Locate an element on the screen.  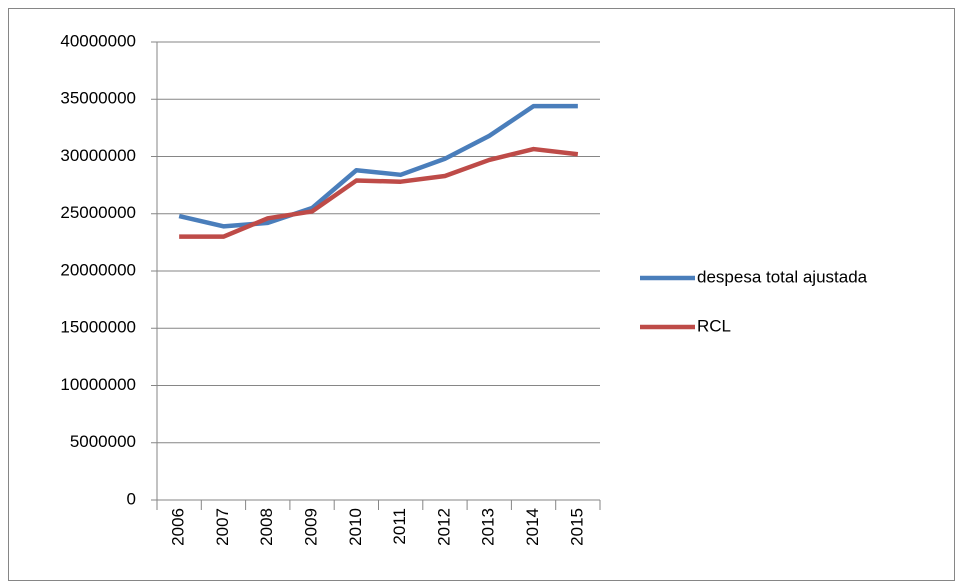
x-tick-label: 2009 is located at coordinates (311, 527).